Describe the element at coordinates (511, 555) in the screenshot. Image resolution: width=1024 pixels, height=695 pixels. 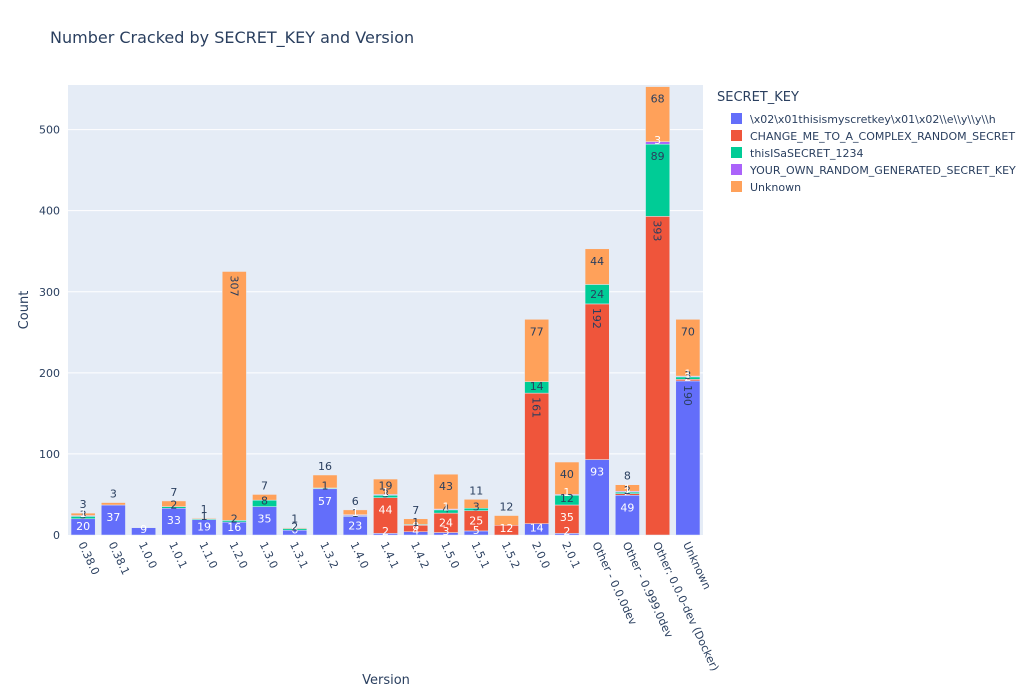
I see `x-tick-label: 1.5.2` at that location.